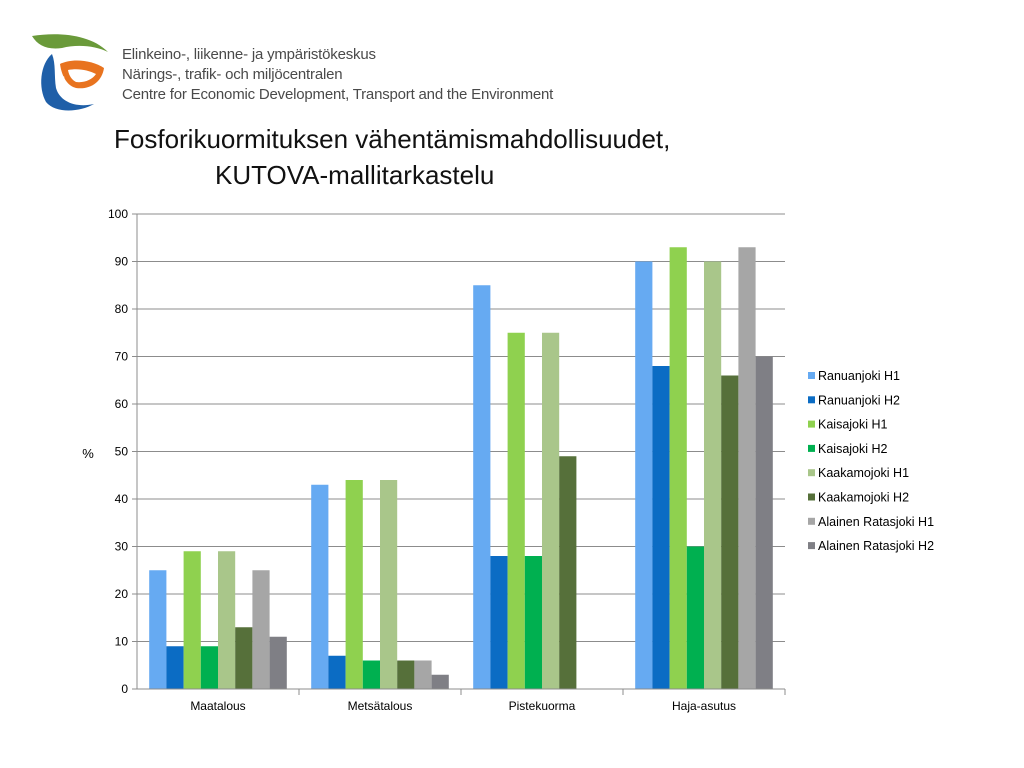 The width and height of the screenshot is (1024, 768). What do you see at coordinates (380, 706) in the screenshot?
I see `x-tick-label: Metsätalous` at bounding box center [380, 706].